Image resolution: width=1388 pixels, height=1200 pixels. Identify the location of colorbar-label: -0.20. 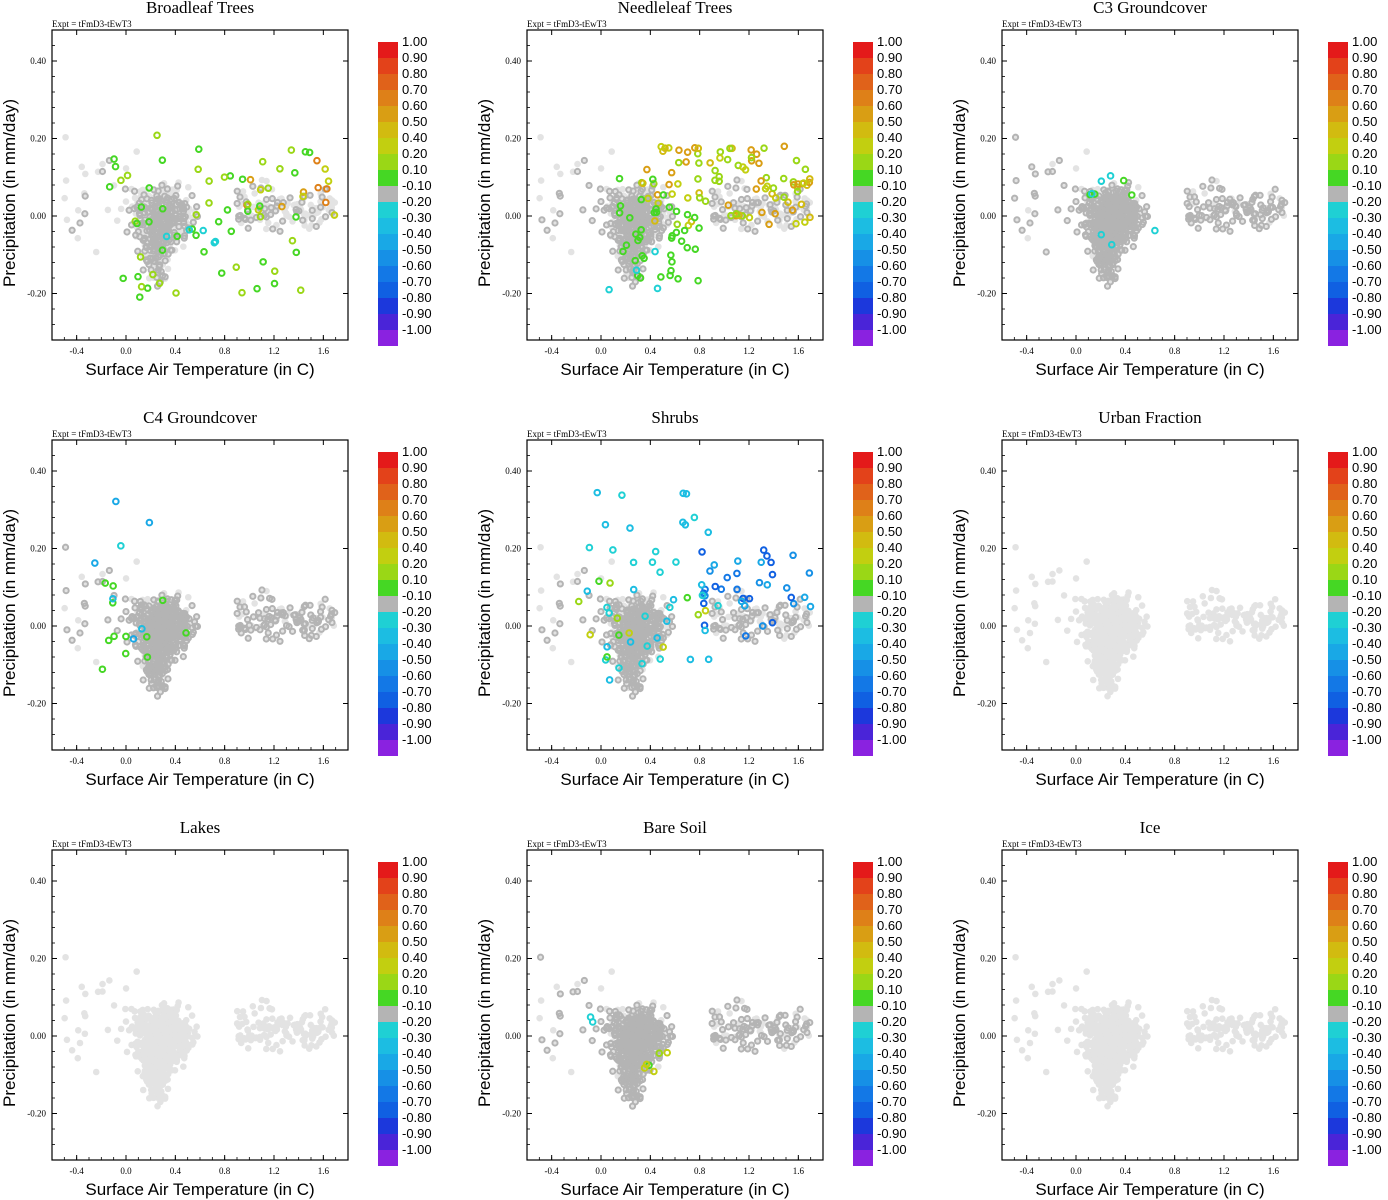
(892, 201).